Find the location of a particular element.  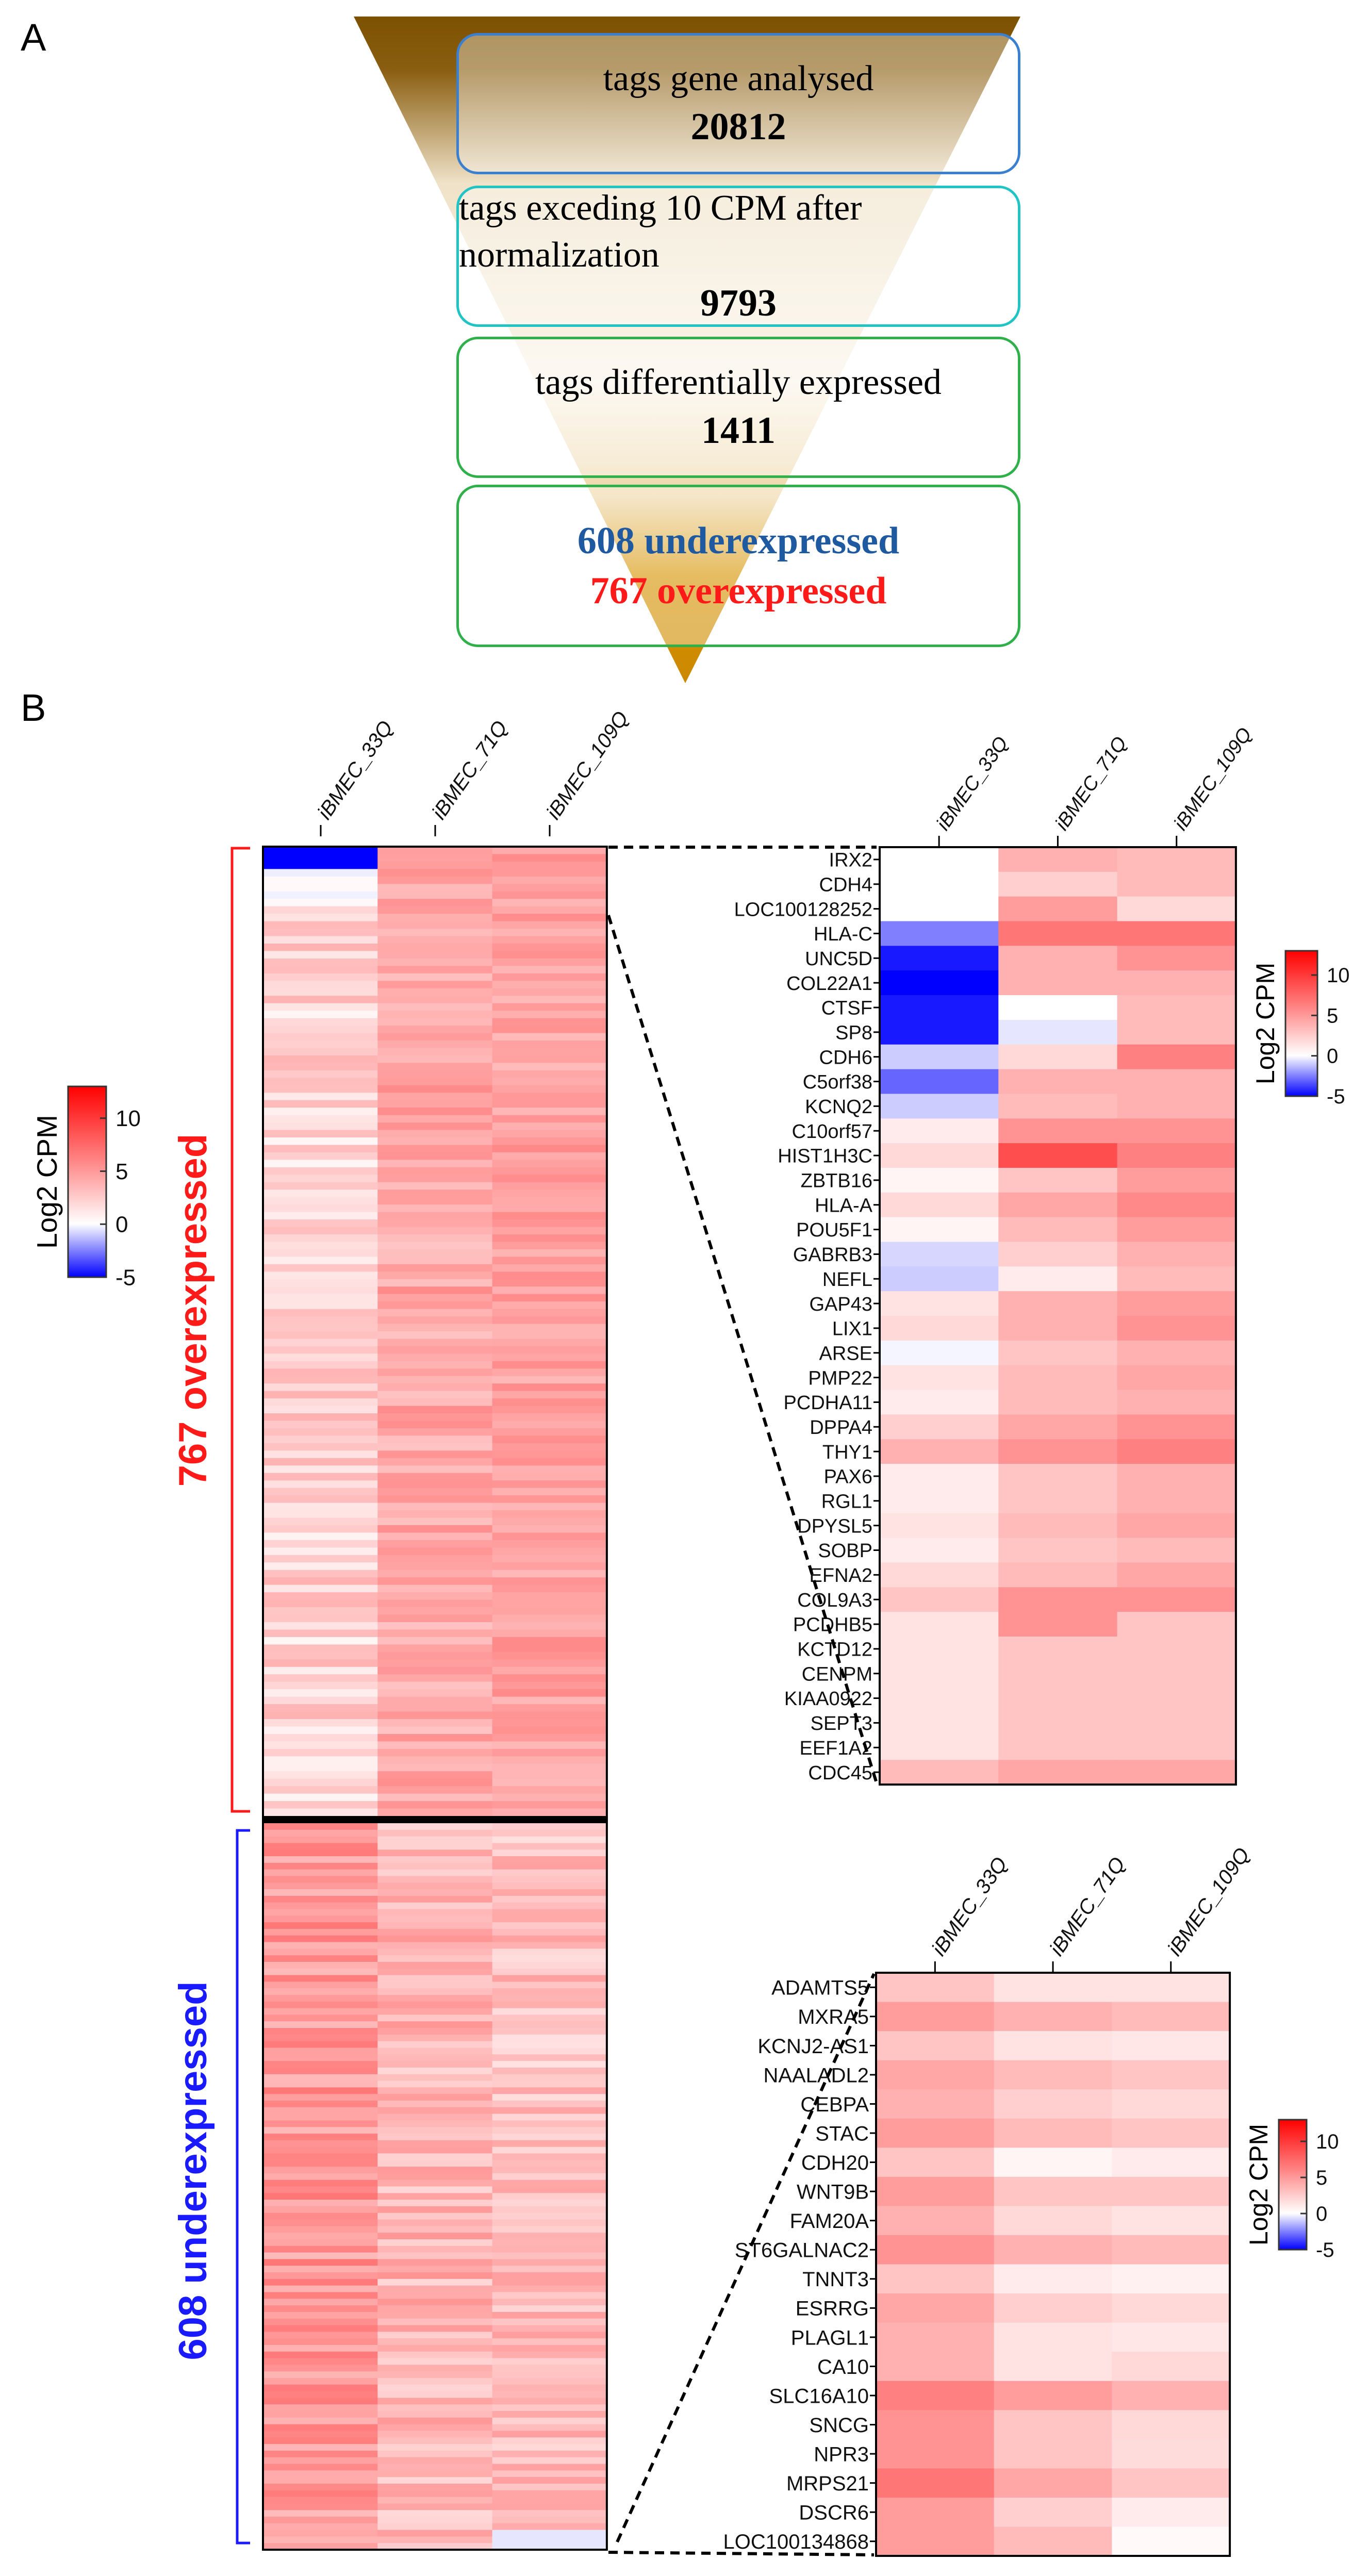

row-label: UNC5D is located at coordinates (838, 959).